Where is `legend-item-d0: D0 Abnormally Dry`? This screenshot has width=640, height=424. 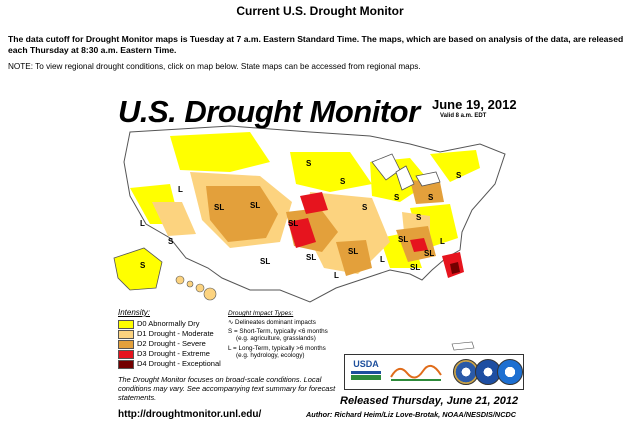 legend-item-d0: D0 Abnormally Dry is located at coordinates (159, 324).